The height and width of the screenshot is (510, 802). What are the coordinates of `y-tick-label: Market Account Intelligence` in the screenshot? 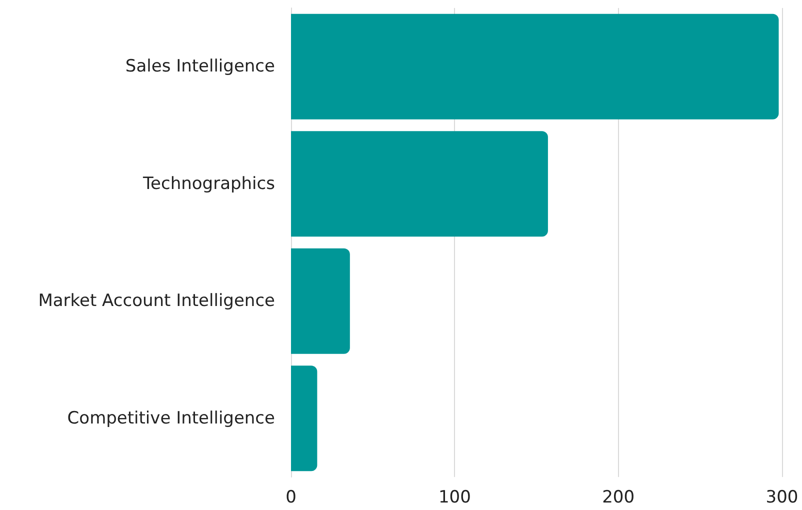 It's located at (156, 301).